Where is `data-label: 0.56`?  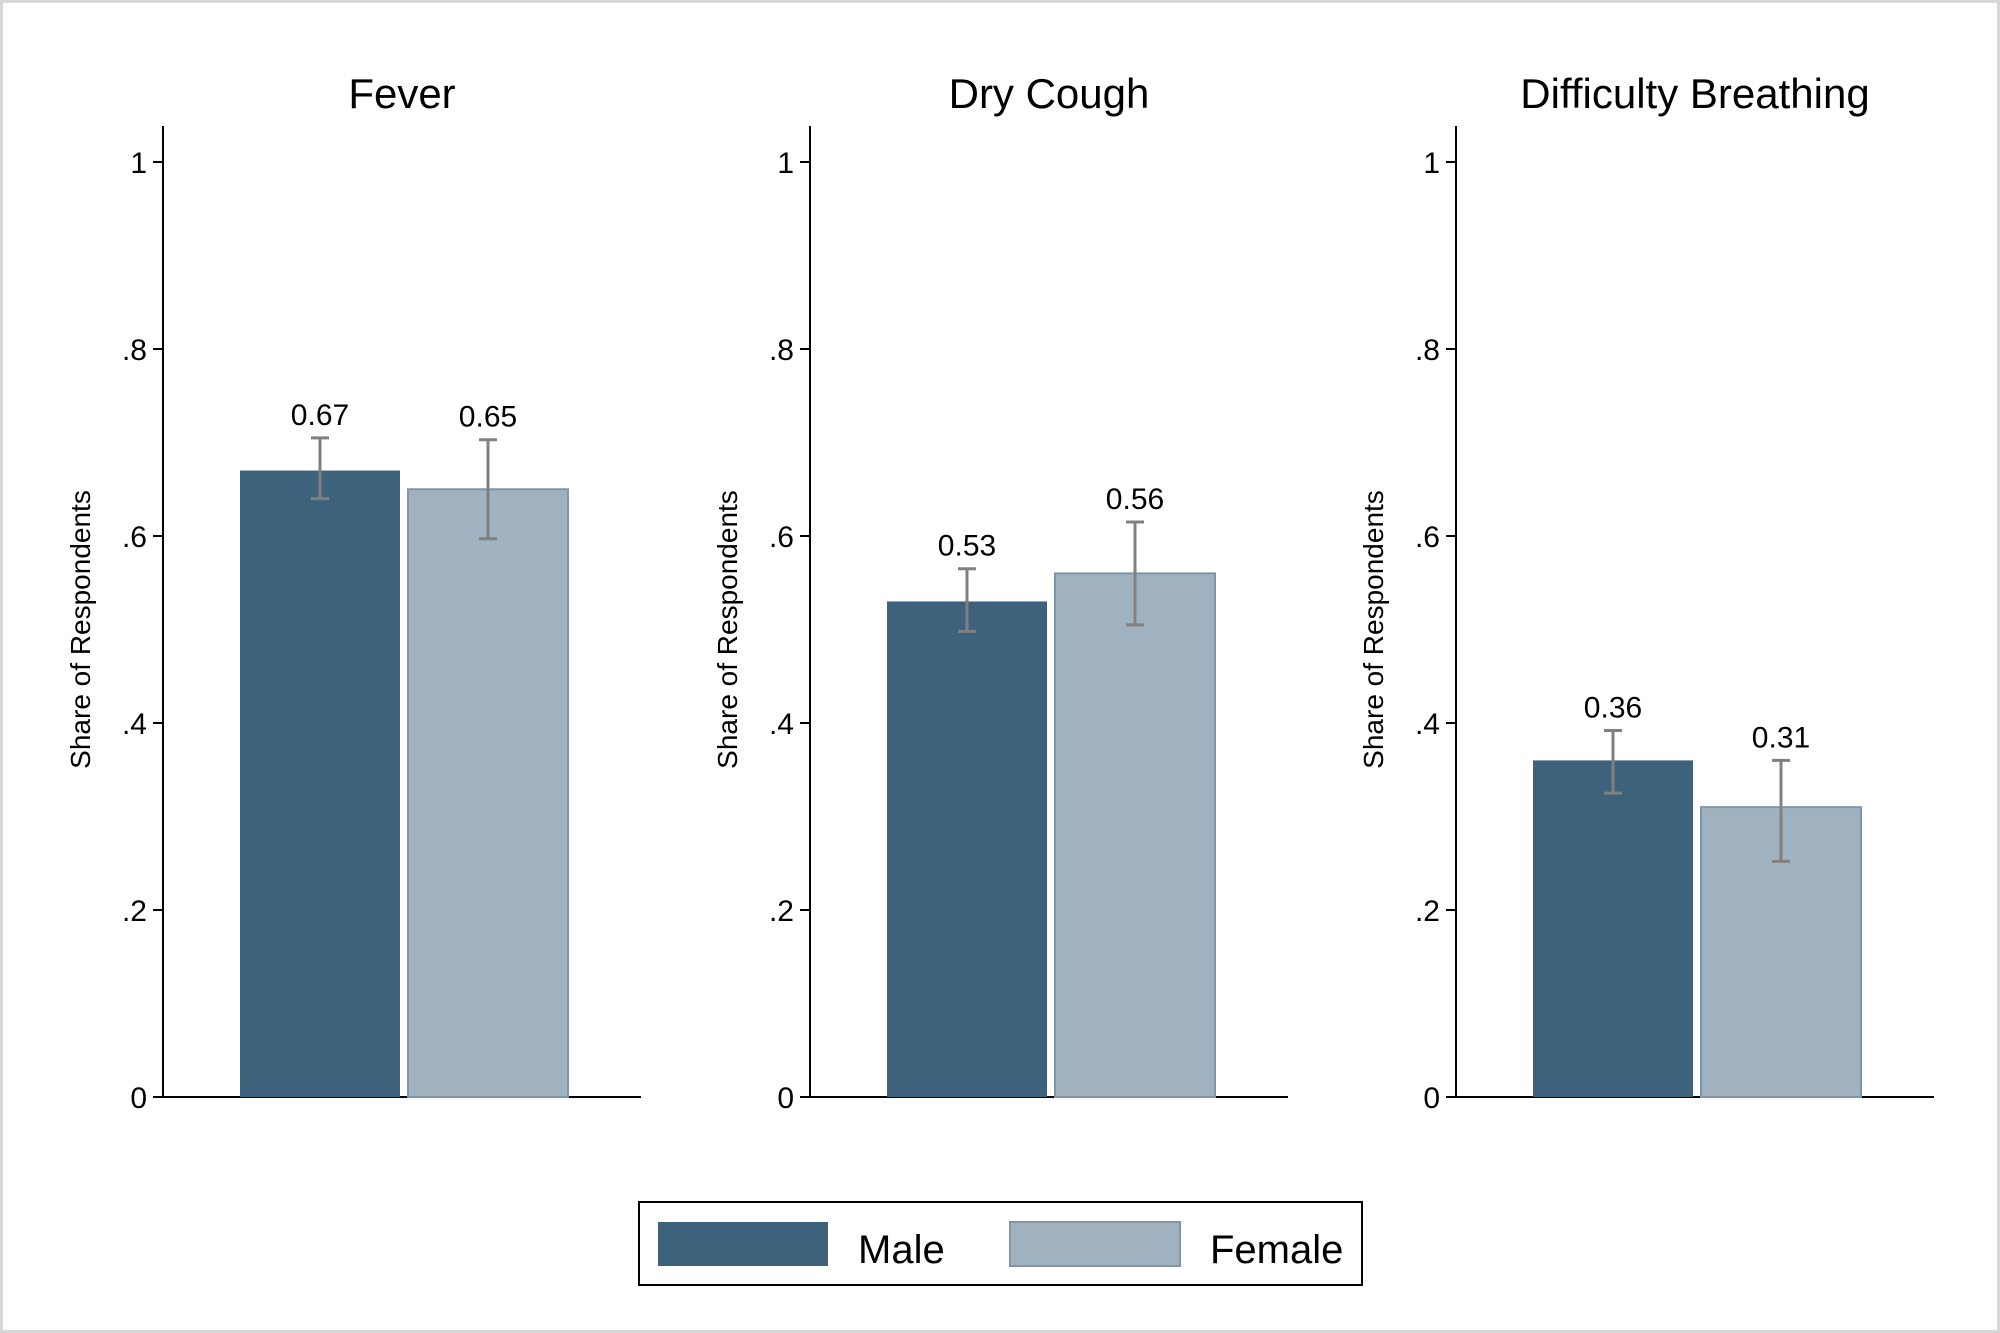
data-label: 0.56 is located at coordinates (1135, 499).